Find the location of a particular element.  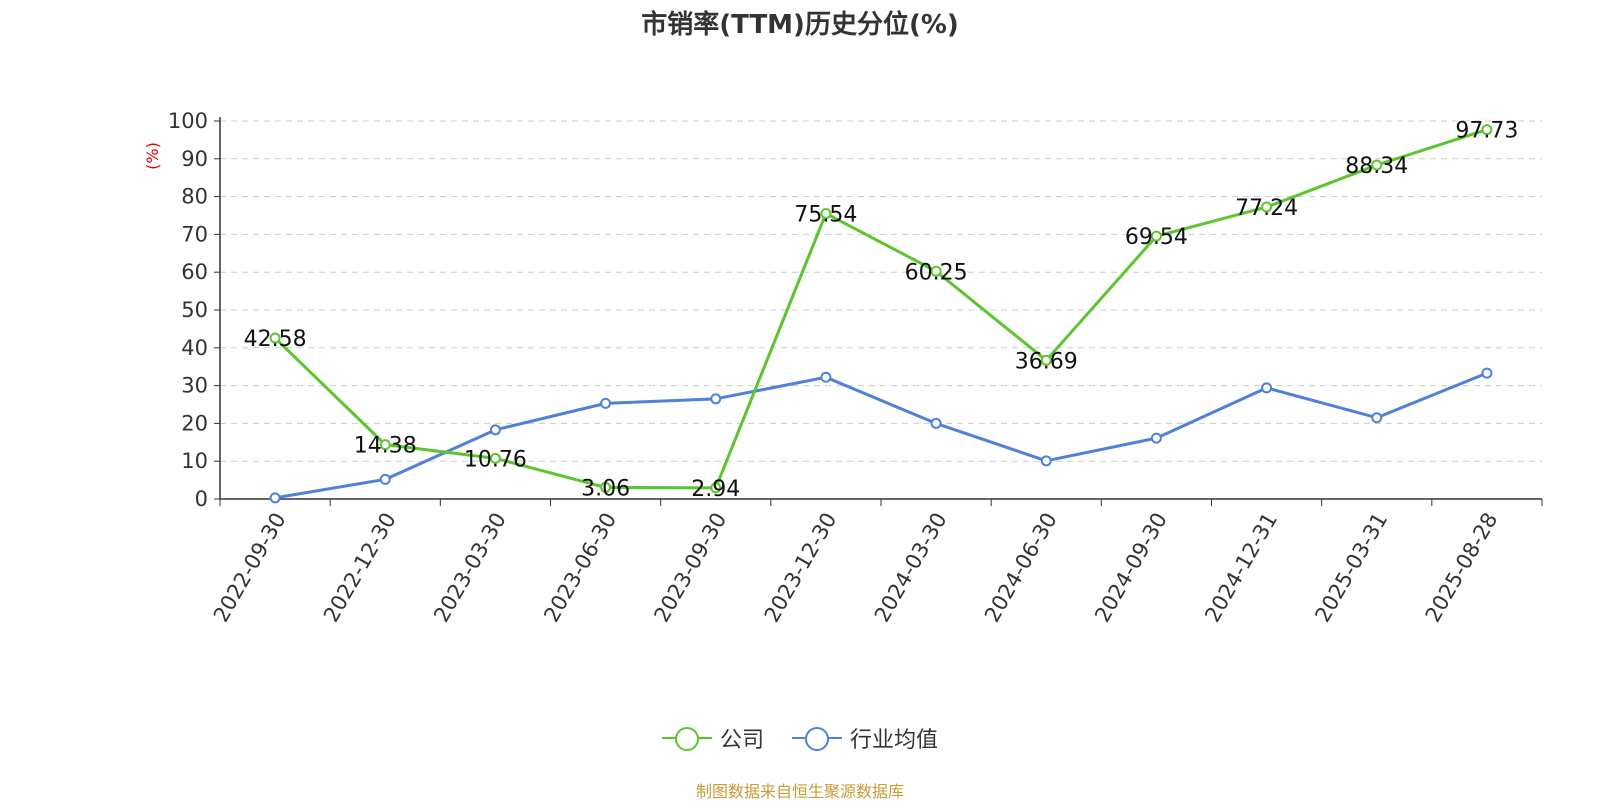

x-tick-label: 2023-12-30 is located at coordinates (801, 568).